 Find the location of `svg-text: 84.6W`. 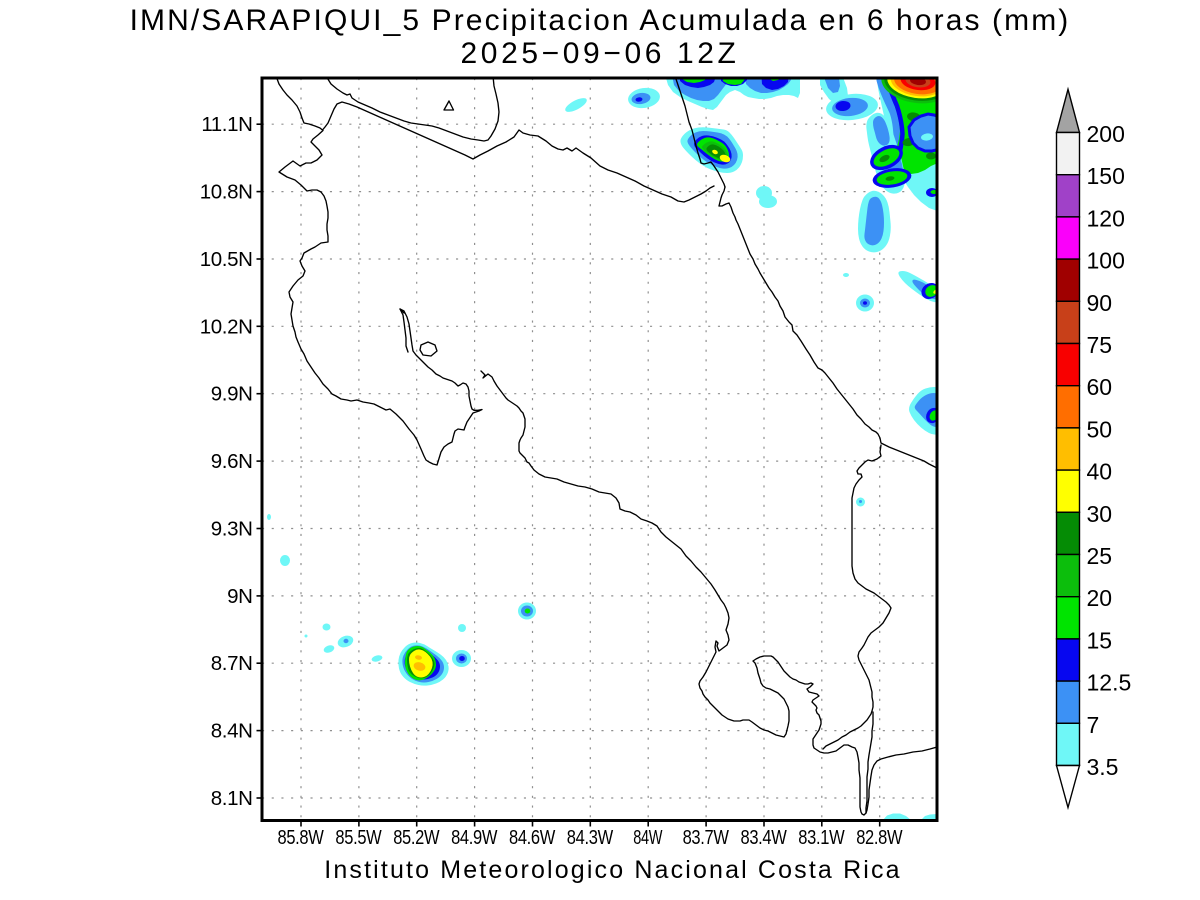

svg-text: 84.6W is located at coordinates (532, 837).